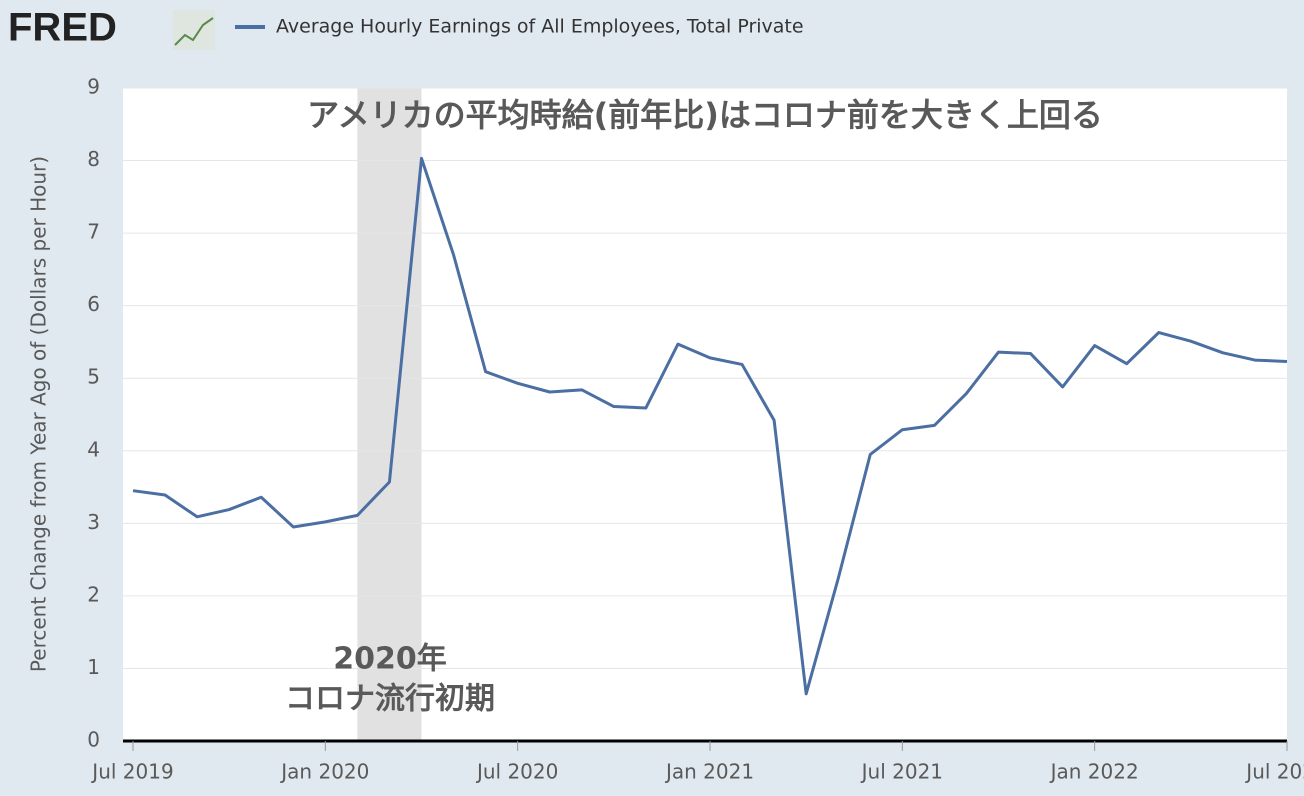 The image size is (1304, 796). Describe the element at coordinates (93, 667) in the screenshot. I see `y-tick-label: 1` at that location.